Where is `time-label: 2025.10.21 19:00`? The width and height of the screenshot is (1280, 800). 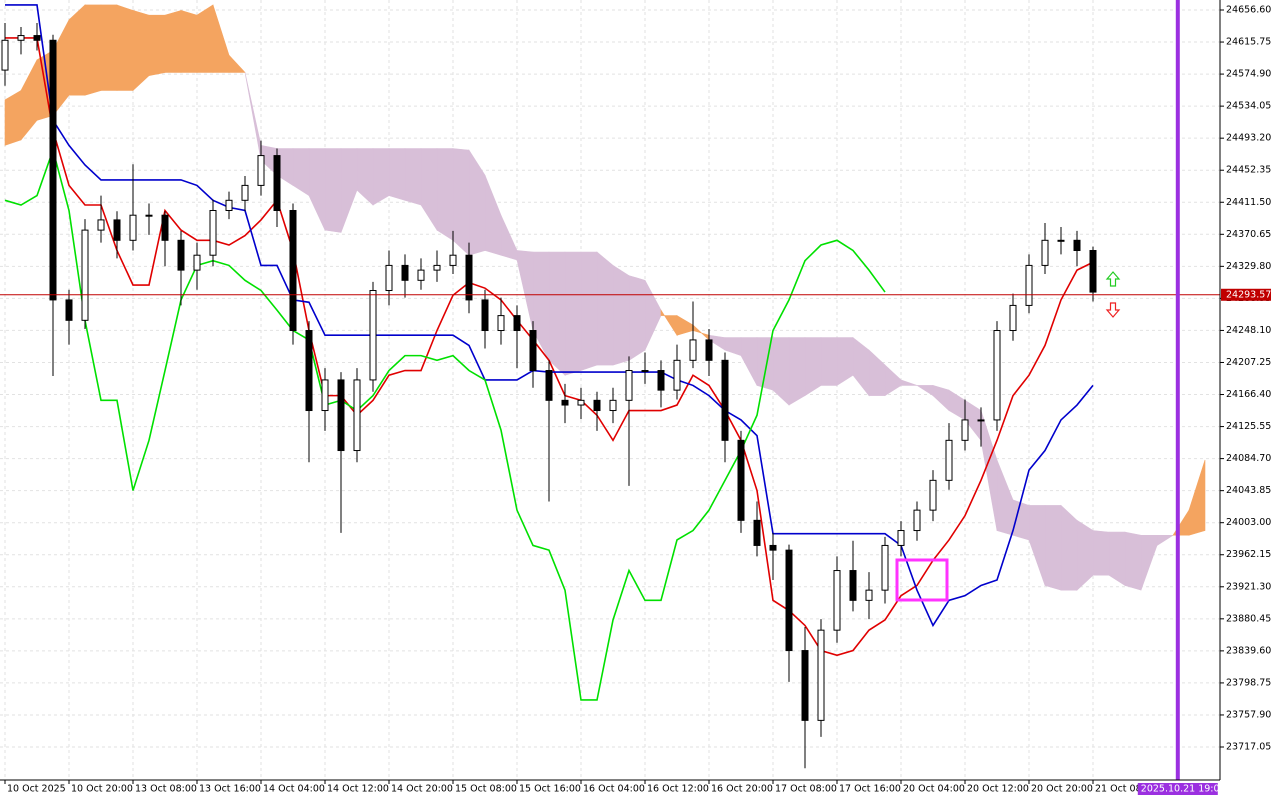
time-label: 2025.10.21 19:00 is located at coordinates (1183, 789).